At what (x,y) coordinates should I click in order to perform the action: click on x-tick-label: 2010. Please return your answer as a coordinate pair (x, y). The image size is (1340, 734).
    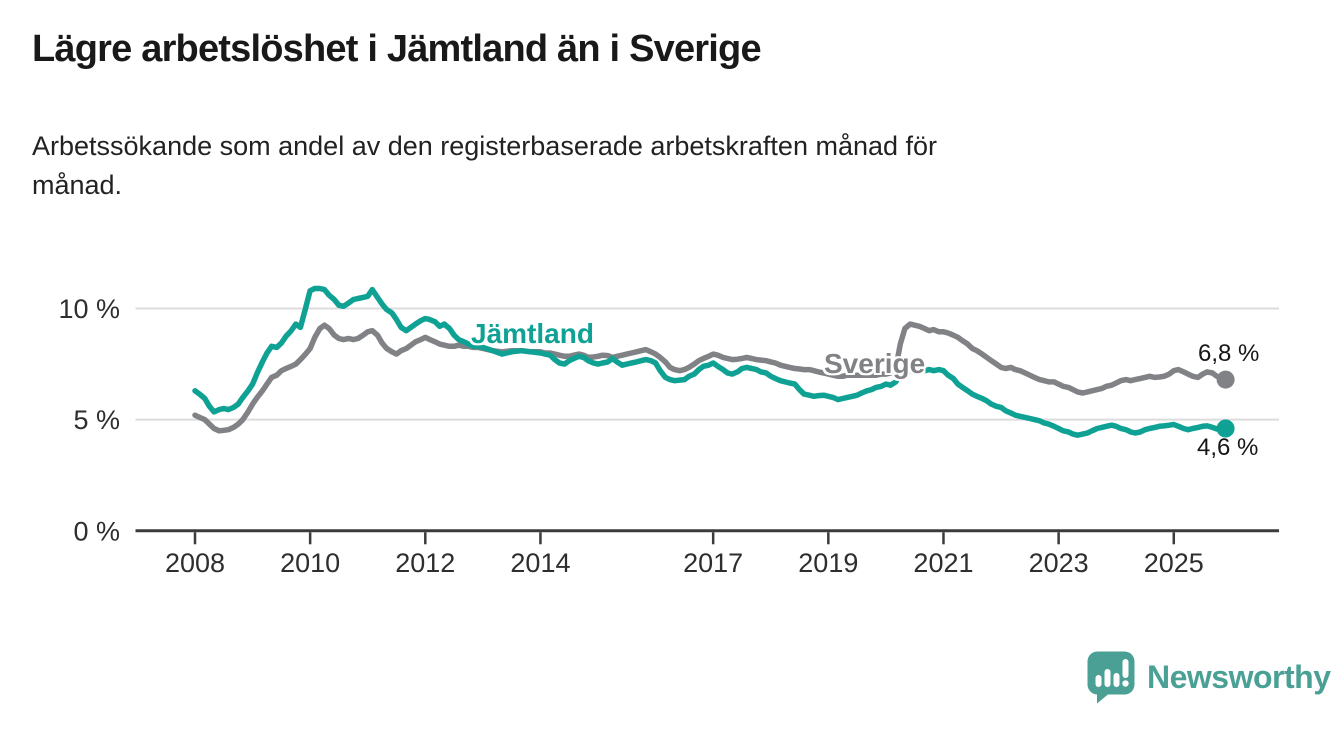
    Looking at the image, I should click on (310, 563).